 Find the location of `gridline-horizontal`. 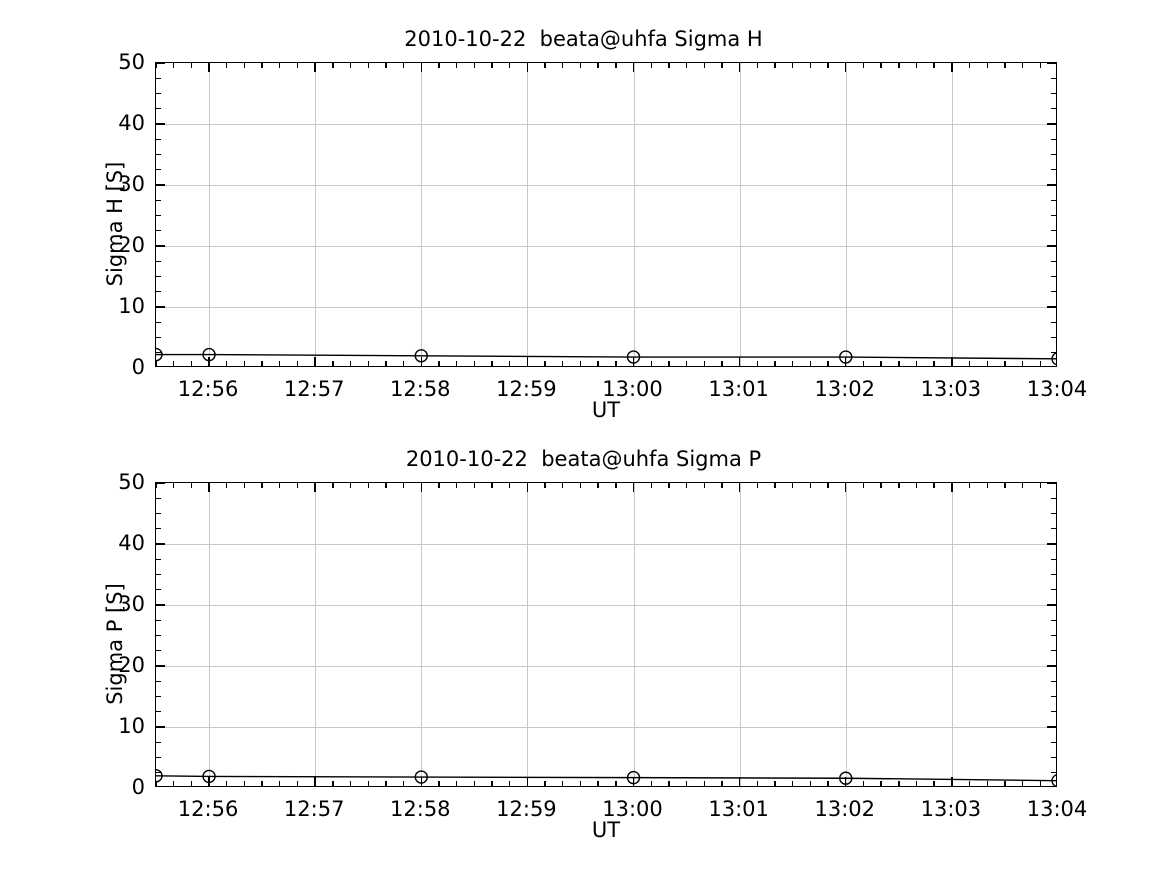

gridline-horizontal is located at coordinates (606, 666).